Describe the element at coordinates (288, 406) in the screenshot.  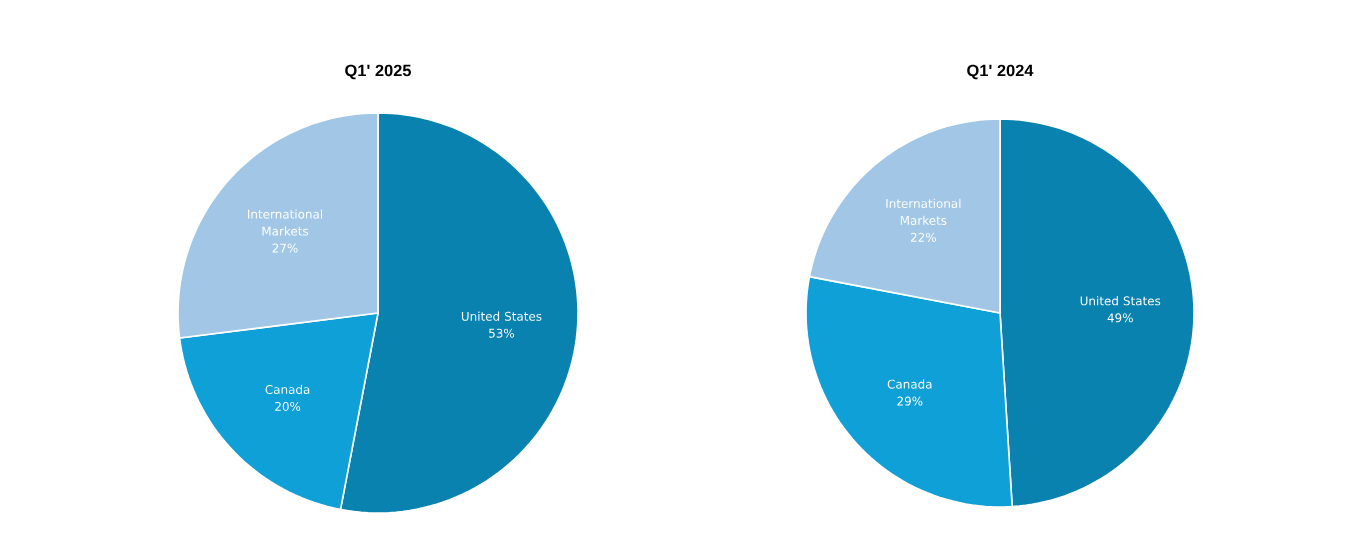
I see `data-label: 20%` at that location.